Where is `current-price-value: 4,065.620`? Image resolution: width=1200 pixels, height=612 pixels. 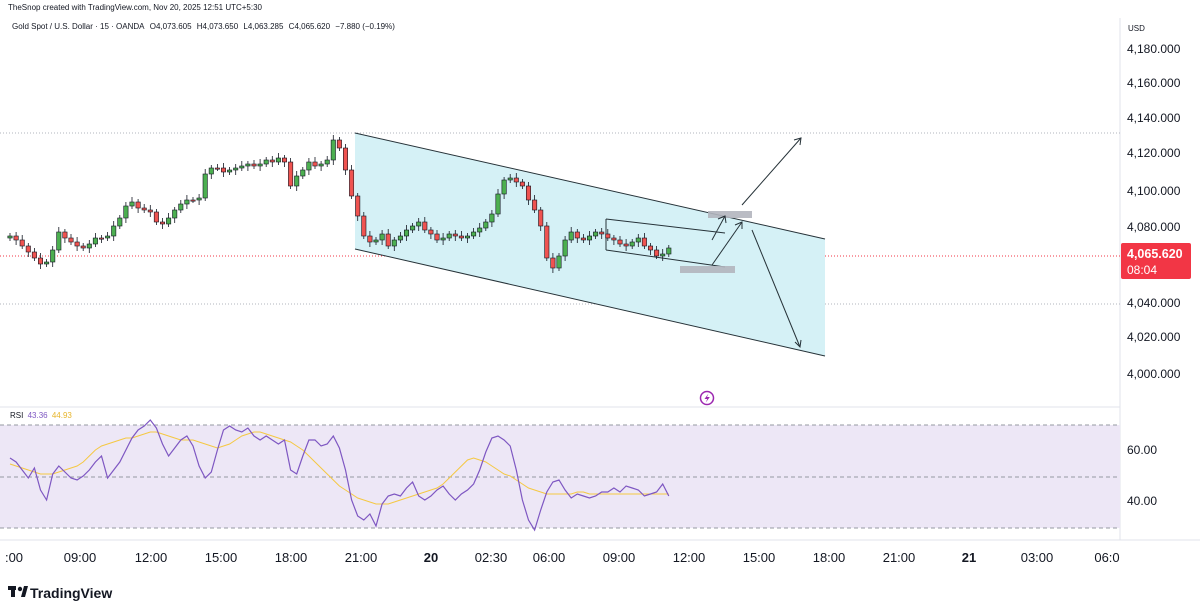
current-price-value: 4,065.620 is located at coordinates (1155, 254).